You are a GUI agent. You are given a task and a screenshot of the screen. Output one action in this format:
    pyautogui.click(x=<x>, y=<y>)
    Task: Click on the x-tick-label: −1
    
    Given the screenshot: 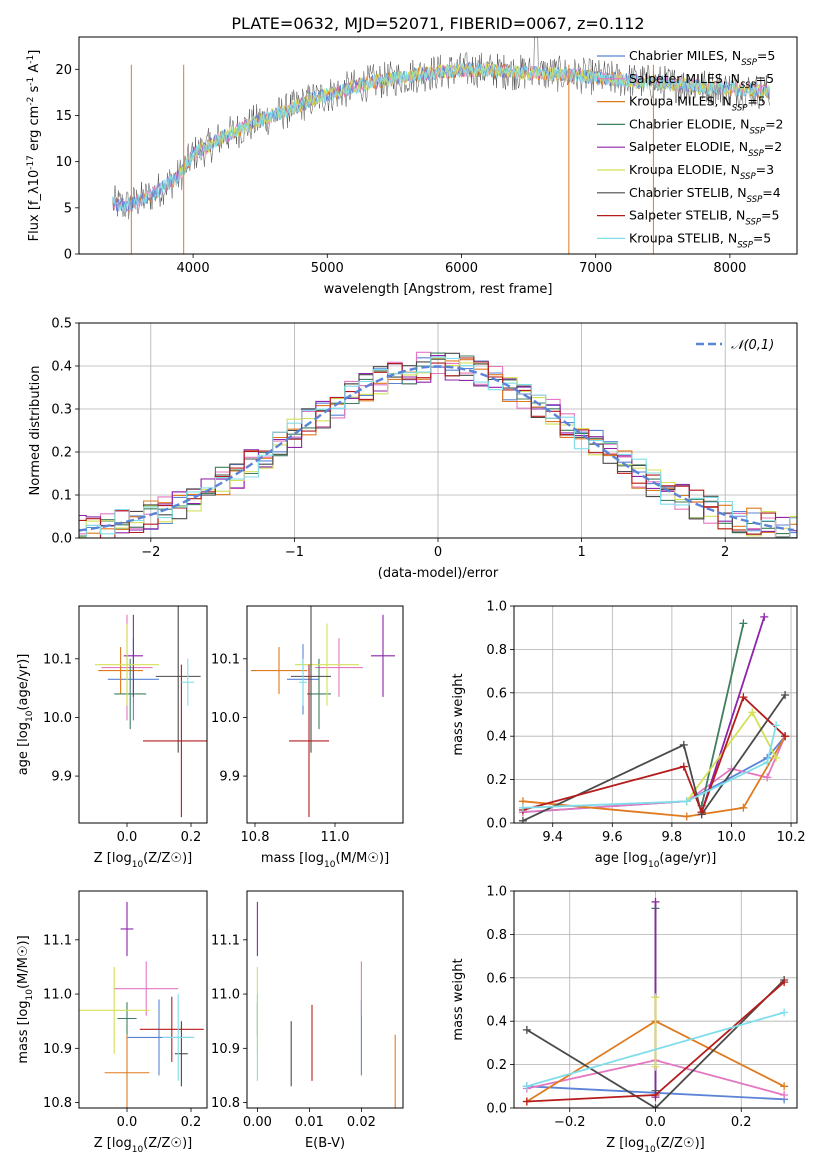 What is the action you would take?
    pyautogui.click(x=294, y=552)
    